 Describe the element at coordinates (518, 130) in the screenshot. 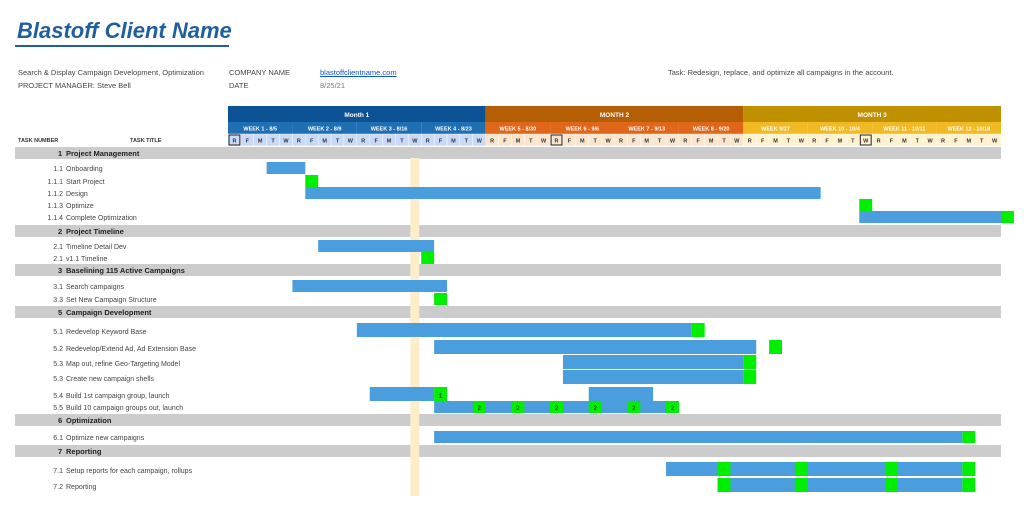

I see `week-label: WEEK 5 - 8/30` at that location.